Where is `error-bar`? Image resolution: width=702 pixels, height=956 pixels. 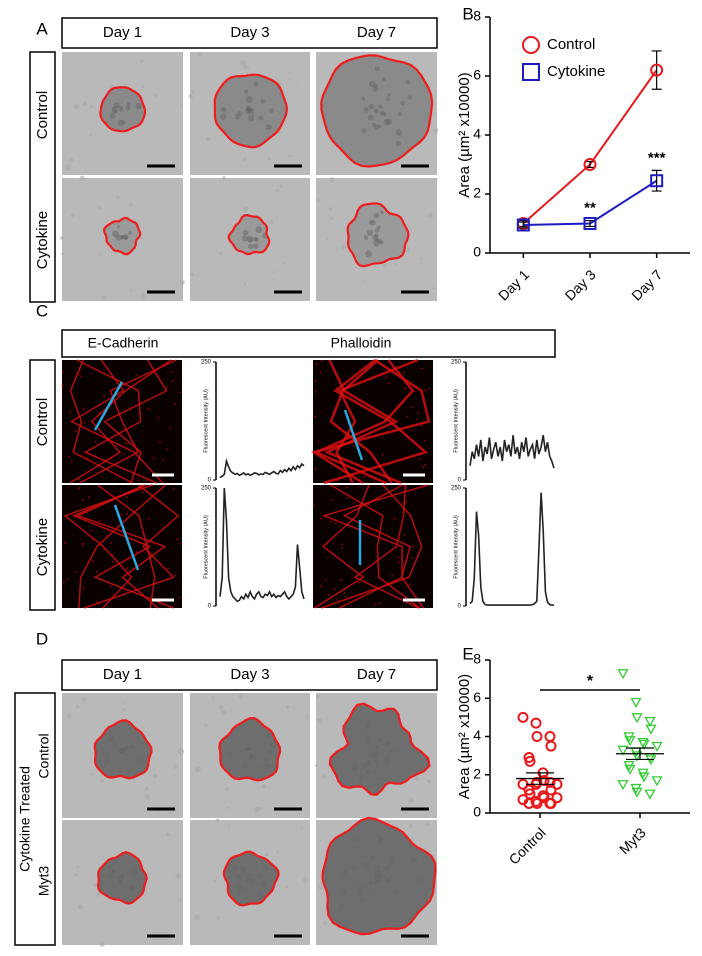 error-bar is located at coordinates (590, 223).